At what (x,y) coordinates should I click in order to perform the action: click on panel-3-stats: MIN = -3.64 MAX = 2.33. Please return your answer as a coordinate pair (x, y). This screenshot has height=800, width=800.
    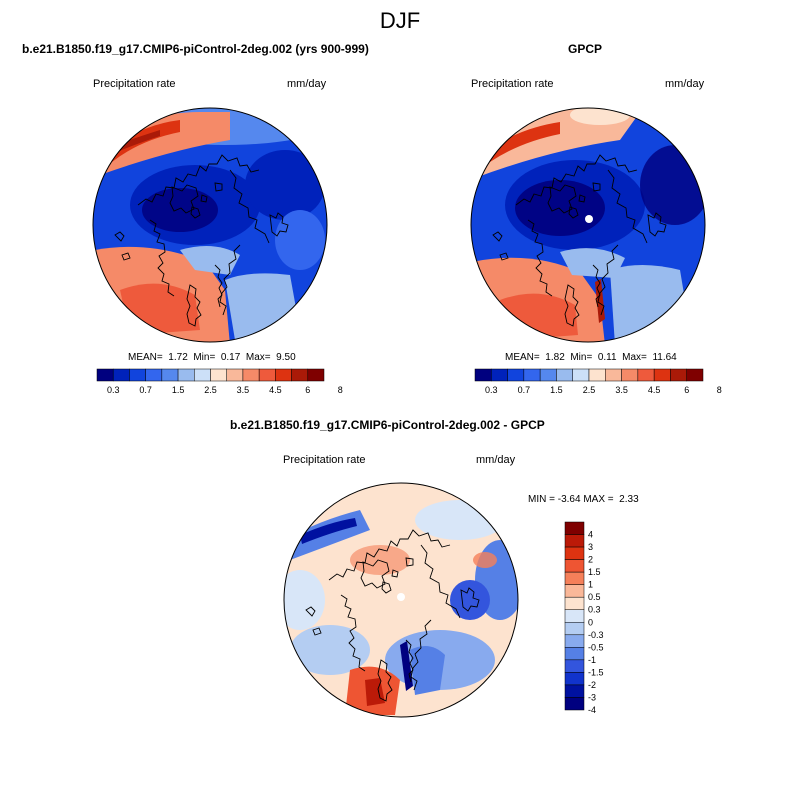
    Looking at the image, I should click on (583, 499).